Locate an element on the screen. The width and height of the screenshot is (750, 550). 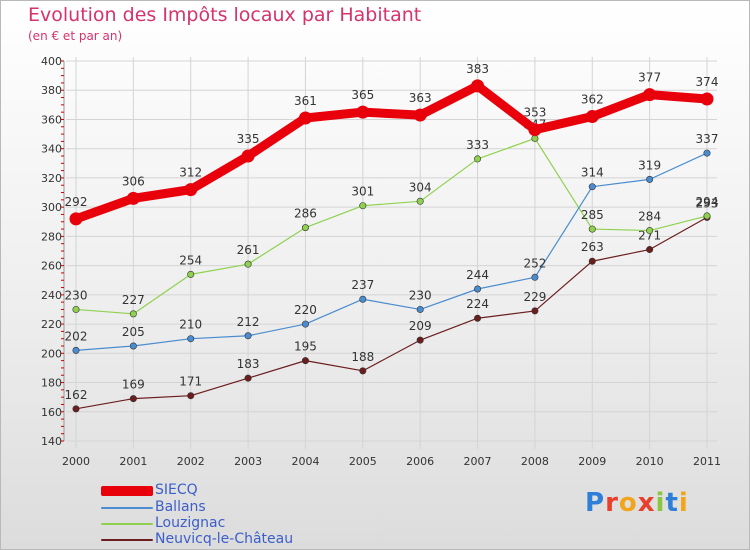
data-label: 169 is located at coordinates (133, 385).